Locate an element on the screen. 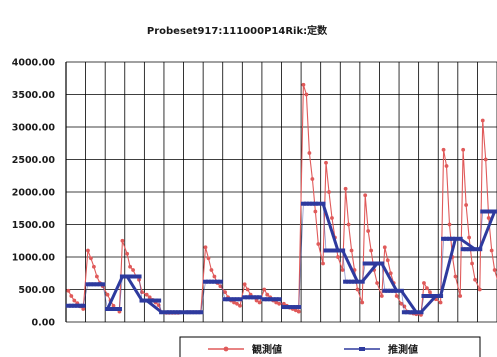  legend: 観測値 推測値 is located at coordinates (330, 346).